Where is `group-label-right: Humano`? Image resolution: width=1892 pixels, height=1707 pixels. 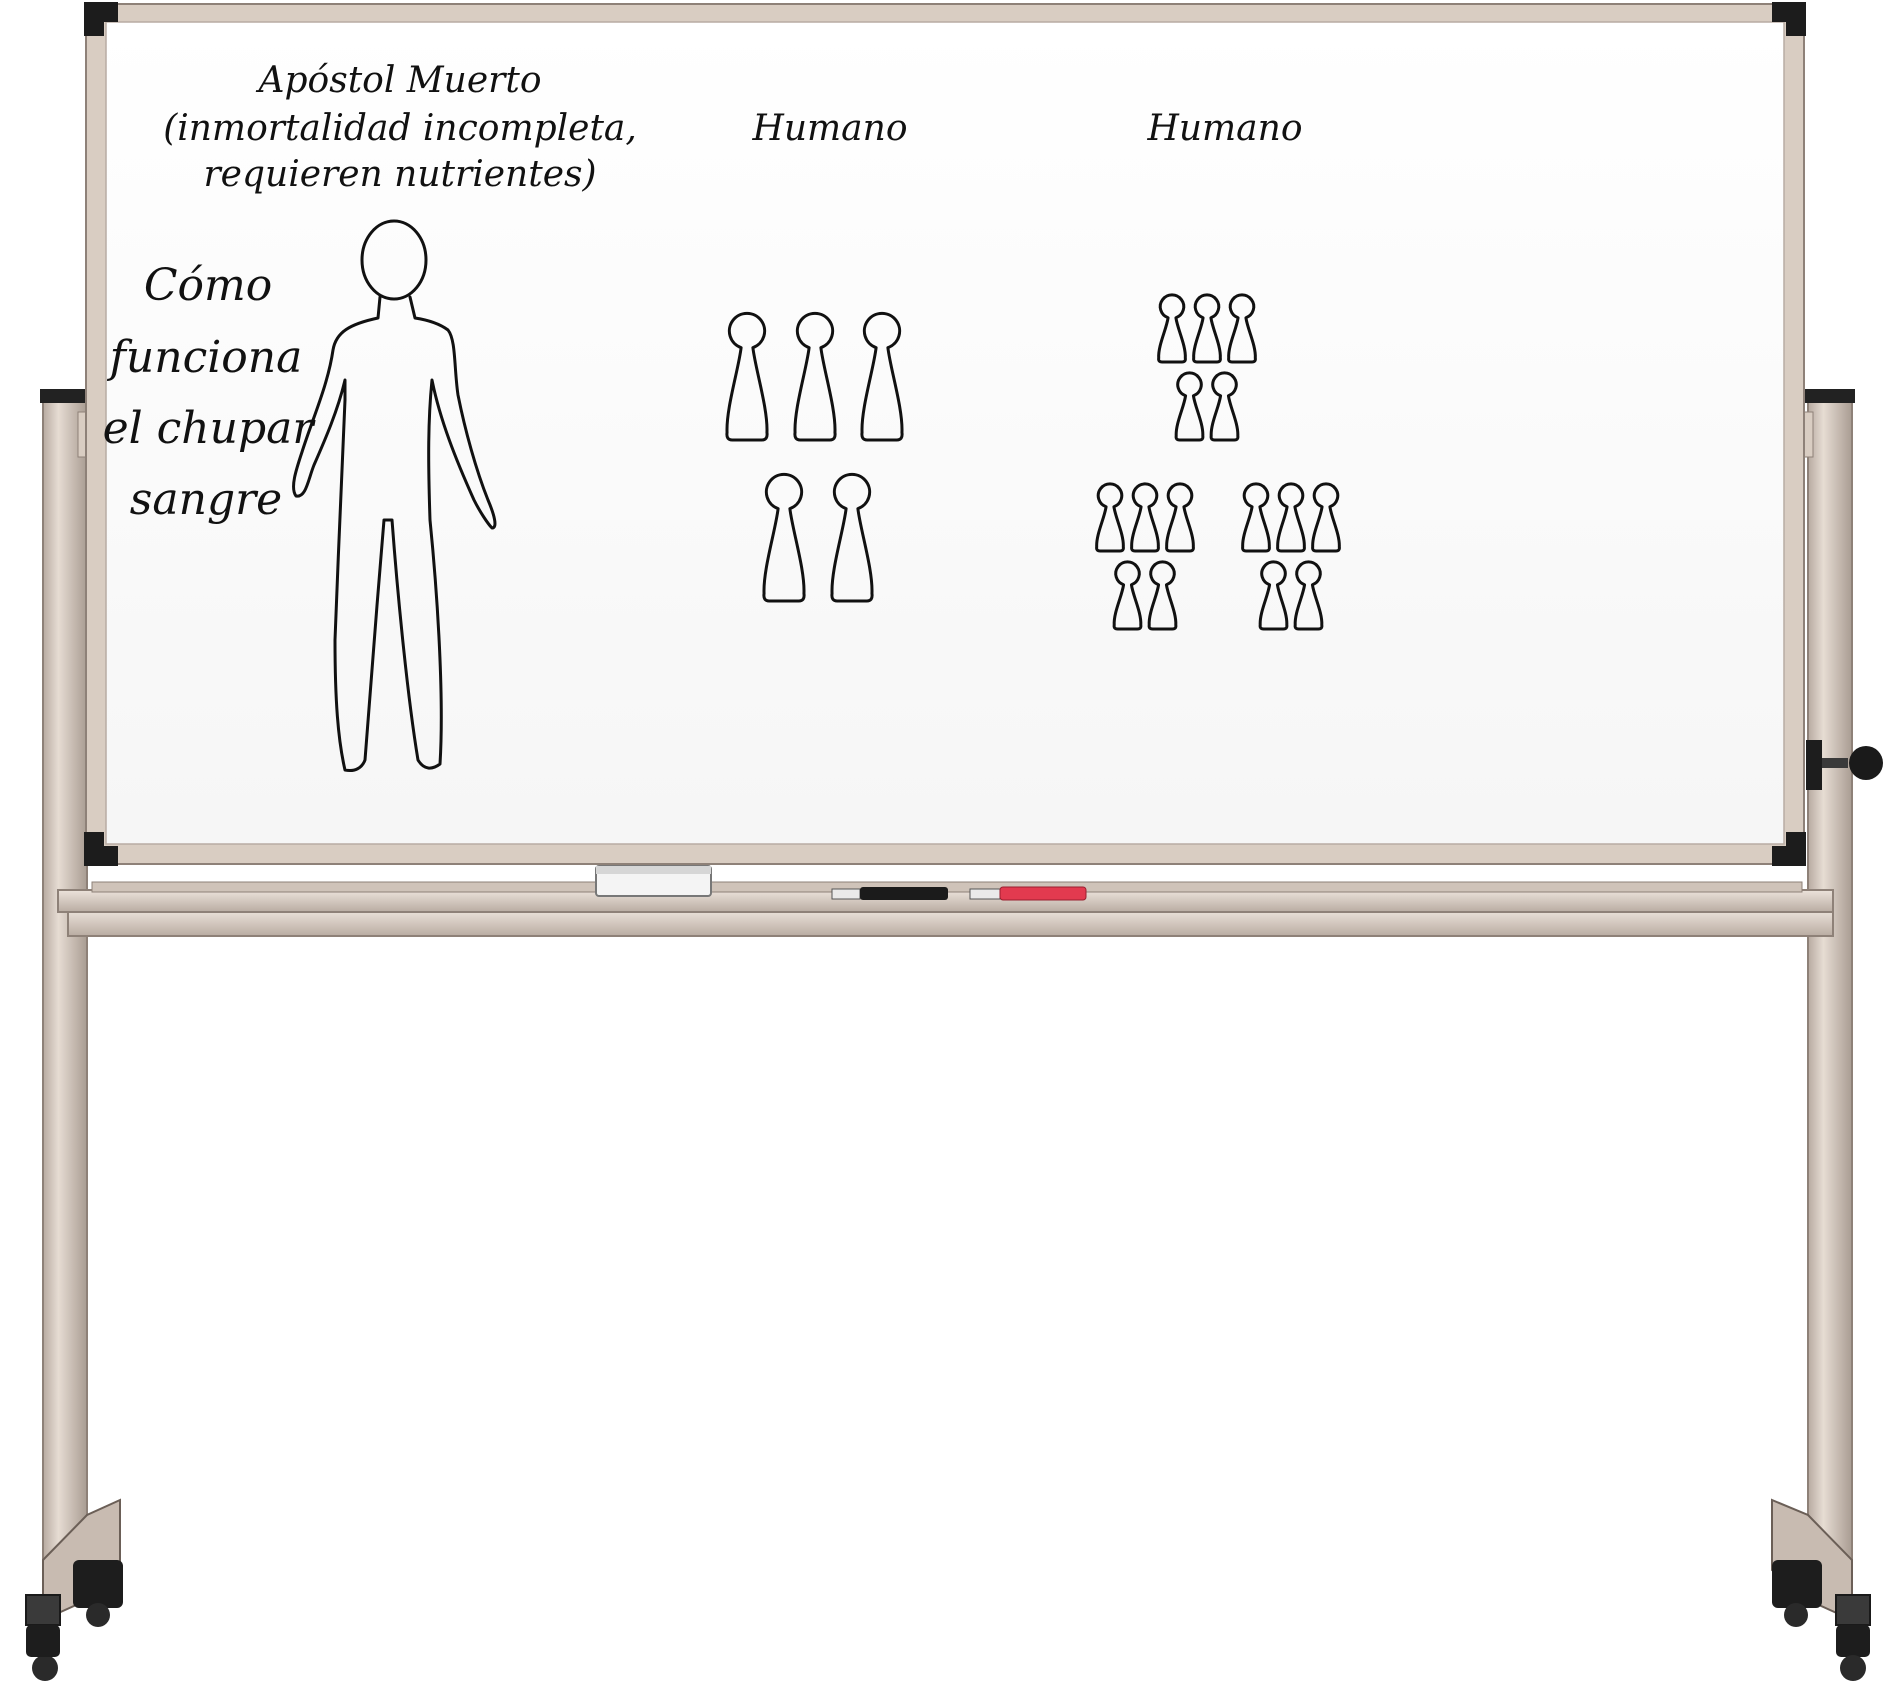 group-label-right: Humano is located at coordinates (1224, 128).